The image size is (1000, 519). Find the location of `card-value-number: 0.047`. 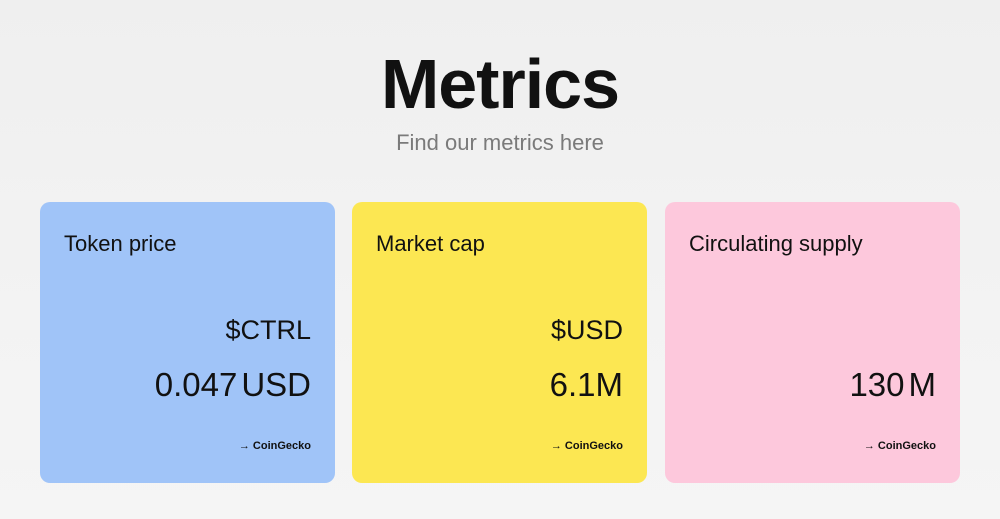

card-value-number: 0.047 is located at coordinates (196, 384).